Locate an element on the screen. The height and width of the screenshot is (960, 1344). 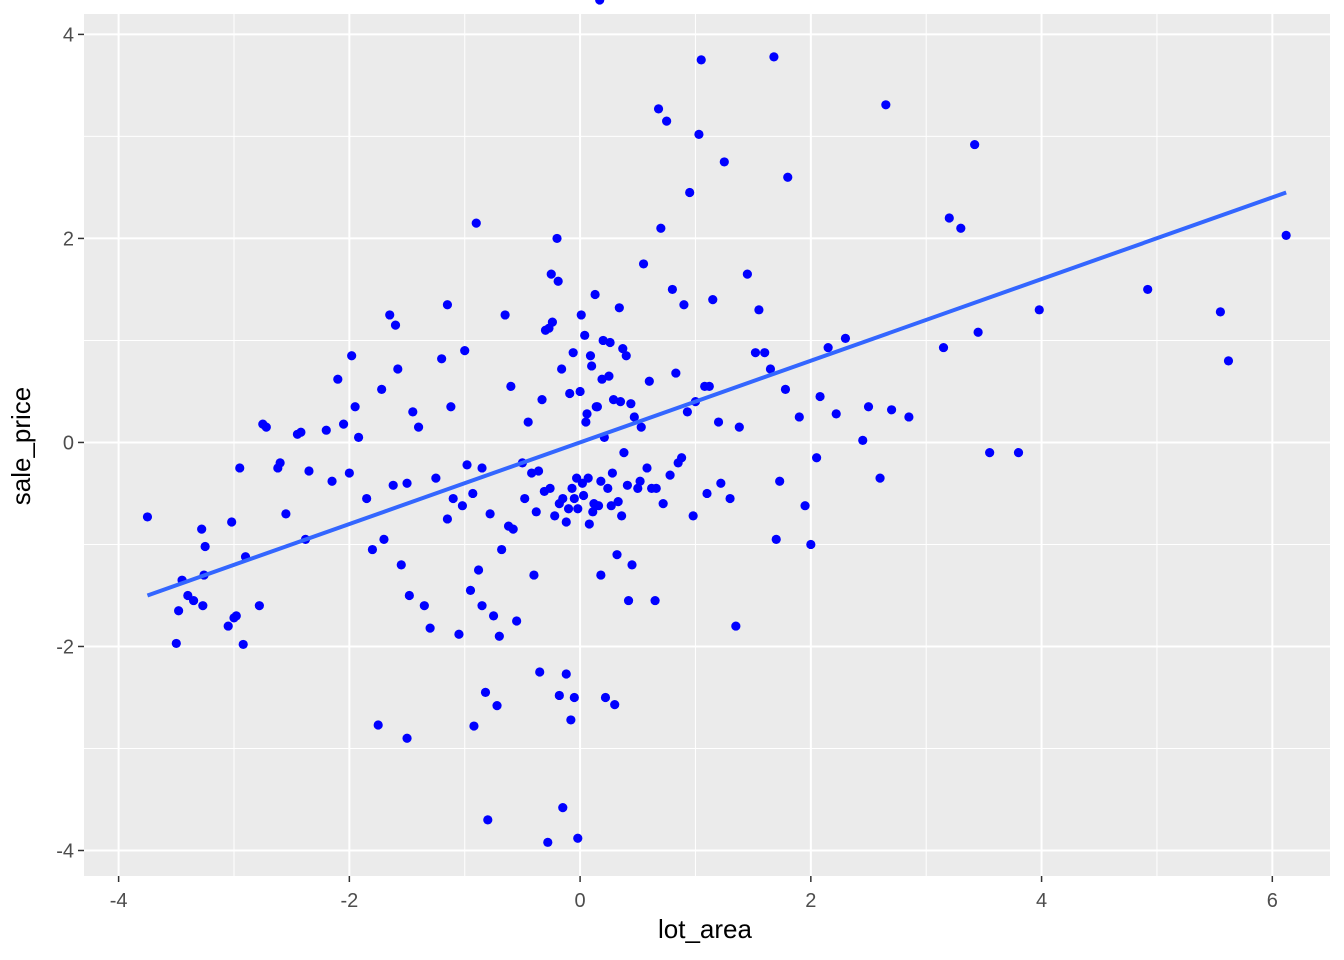
x-tick-label: -4 is located at coordinates (119, 901).